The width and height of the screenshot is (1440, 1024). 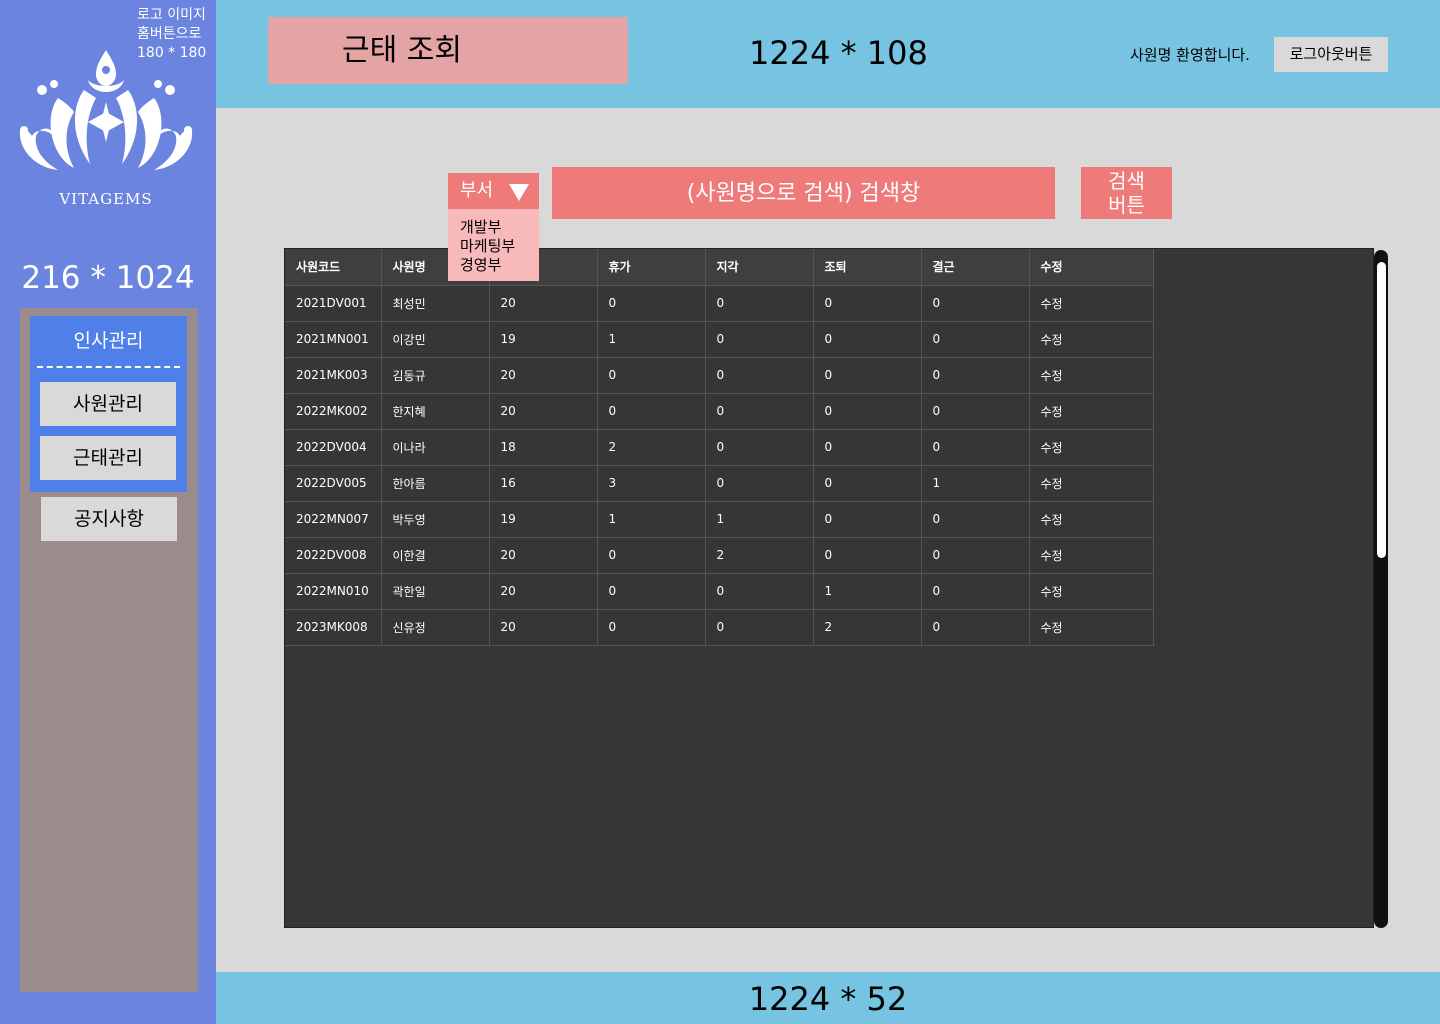 I want to click on department-dropdown: 부서, so click(x=493, y=191).